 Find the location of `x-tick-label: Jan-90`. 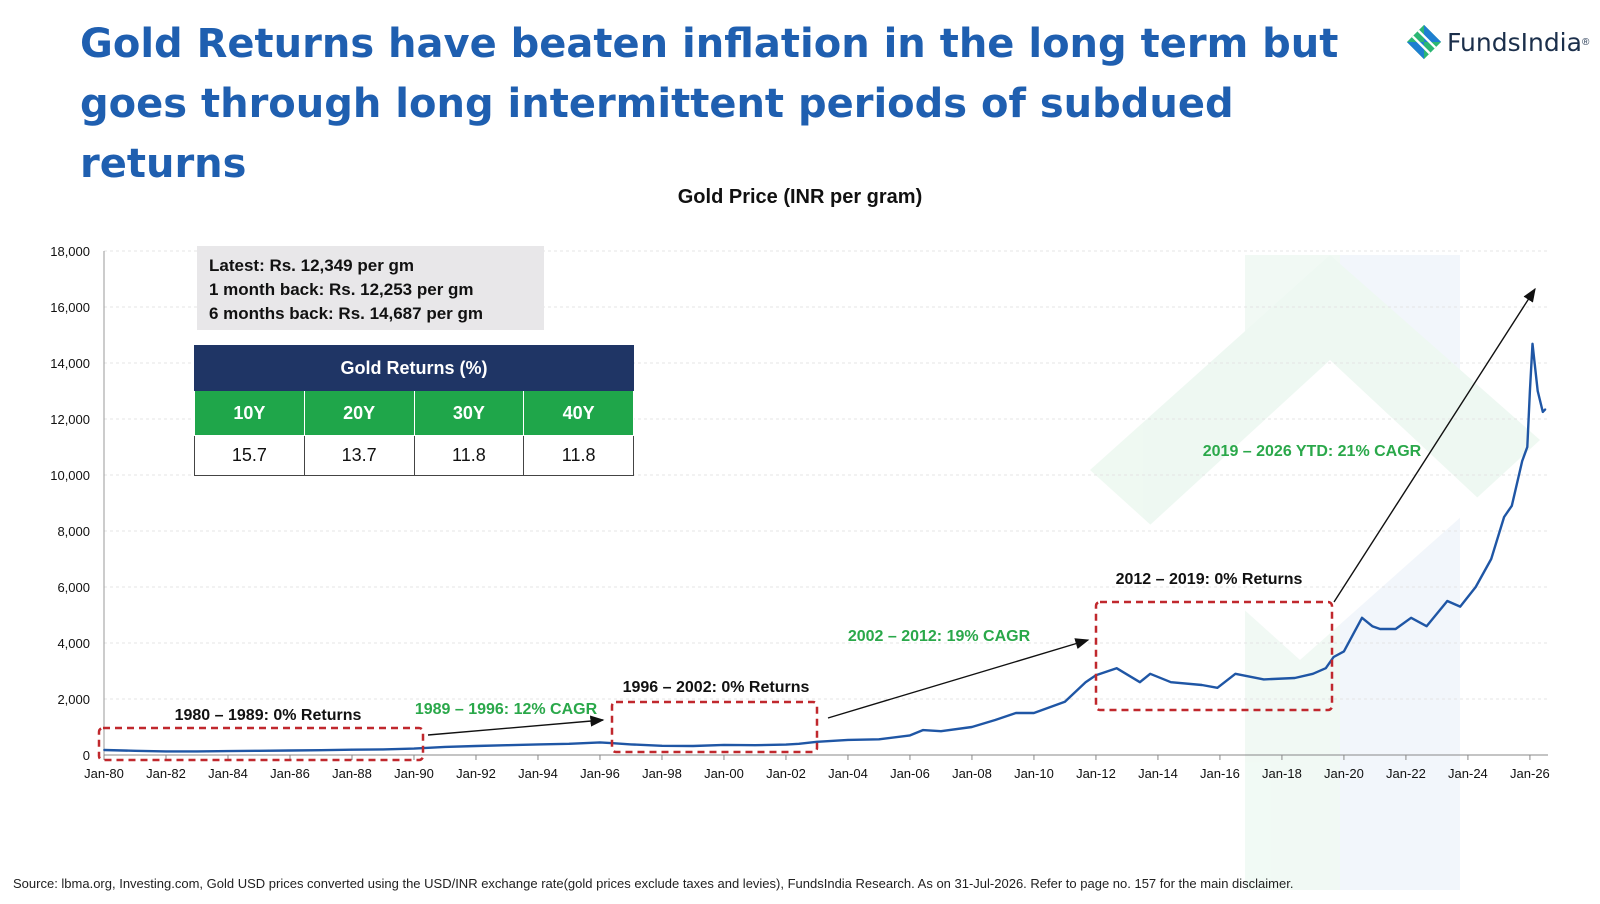

x-tick-label: Jan-90 is located at coordinates (414, 773).